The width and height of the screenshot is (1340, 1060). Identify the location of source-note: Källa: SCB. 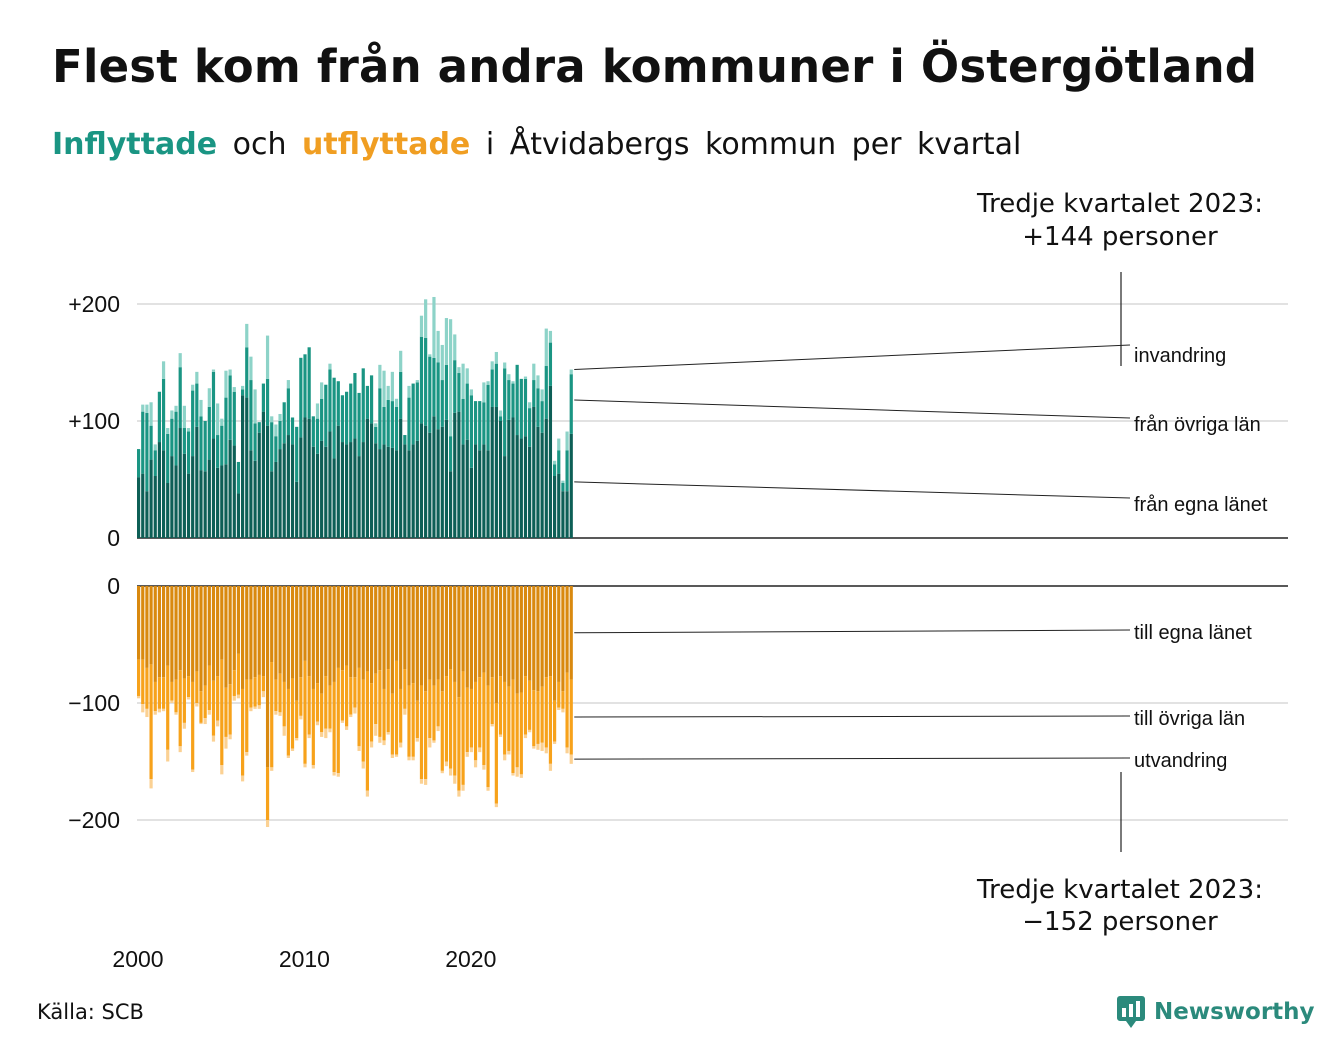
(90, 1012).